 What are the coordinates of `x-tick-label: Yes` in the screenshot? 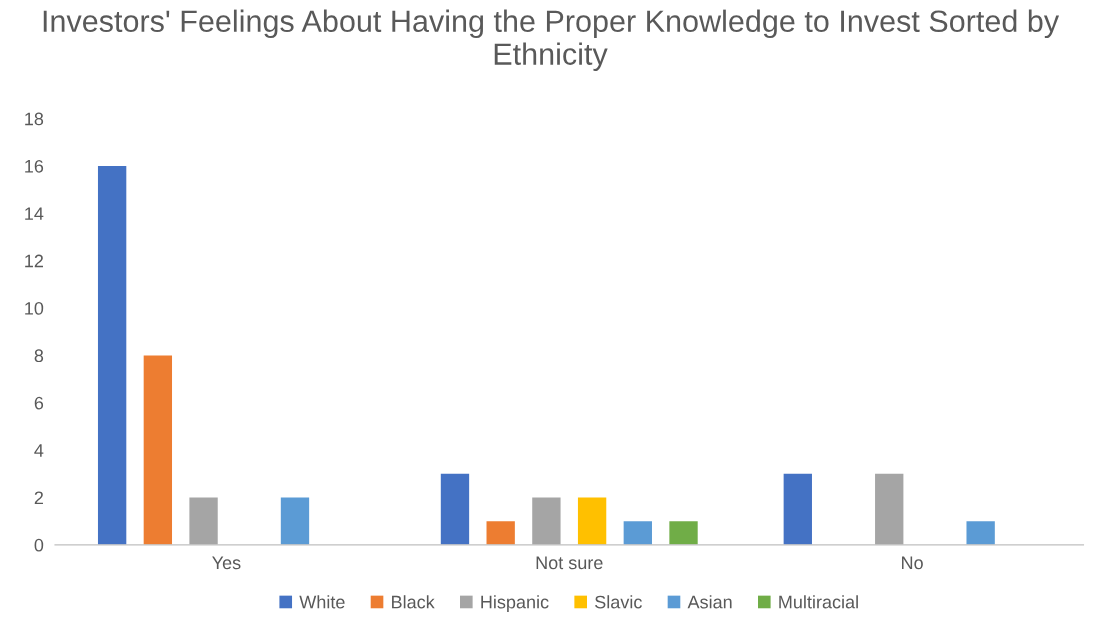 It's located at (226, 563).